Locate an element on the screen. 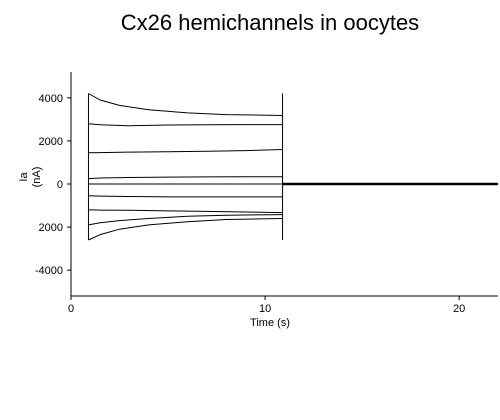 The width and height of the screenshot is (500, 420). x-axis-label: Time (s) is located at coordinates (270, 323).